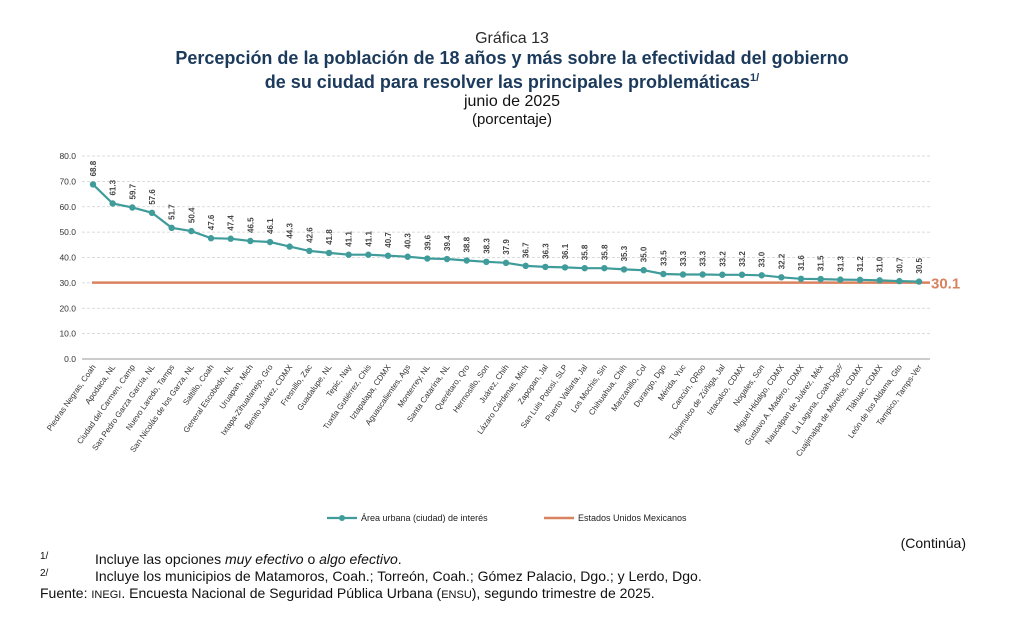  Describe the element at coordinates (663, 258) in the screenshot. I see `data-label: 33.5` at that location.